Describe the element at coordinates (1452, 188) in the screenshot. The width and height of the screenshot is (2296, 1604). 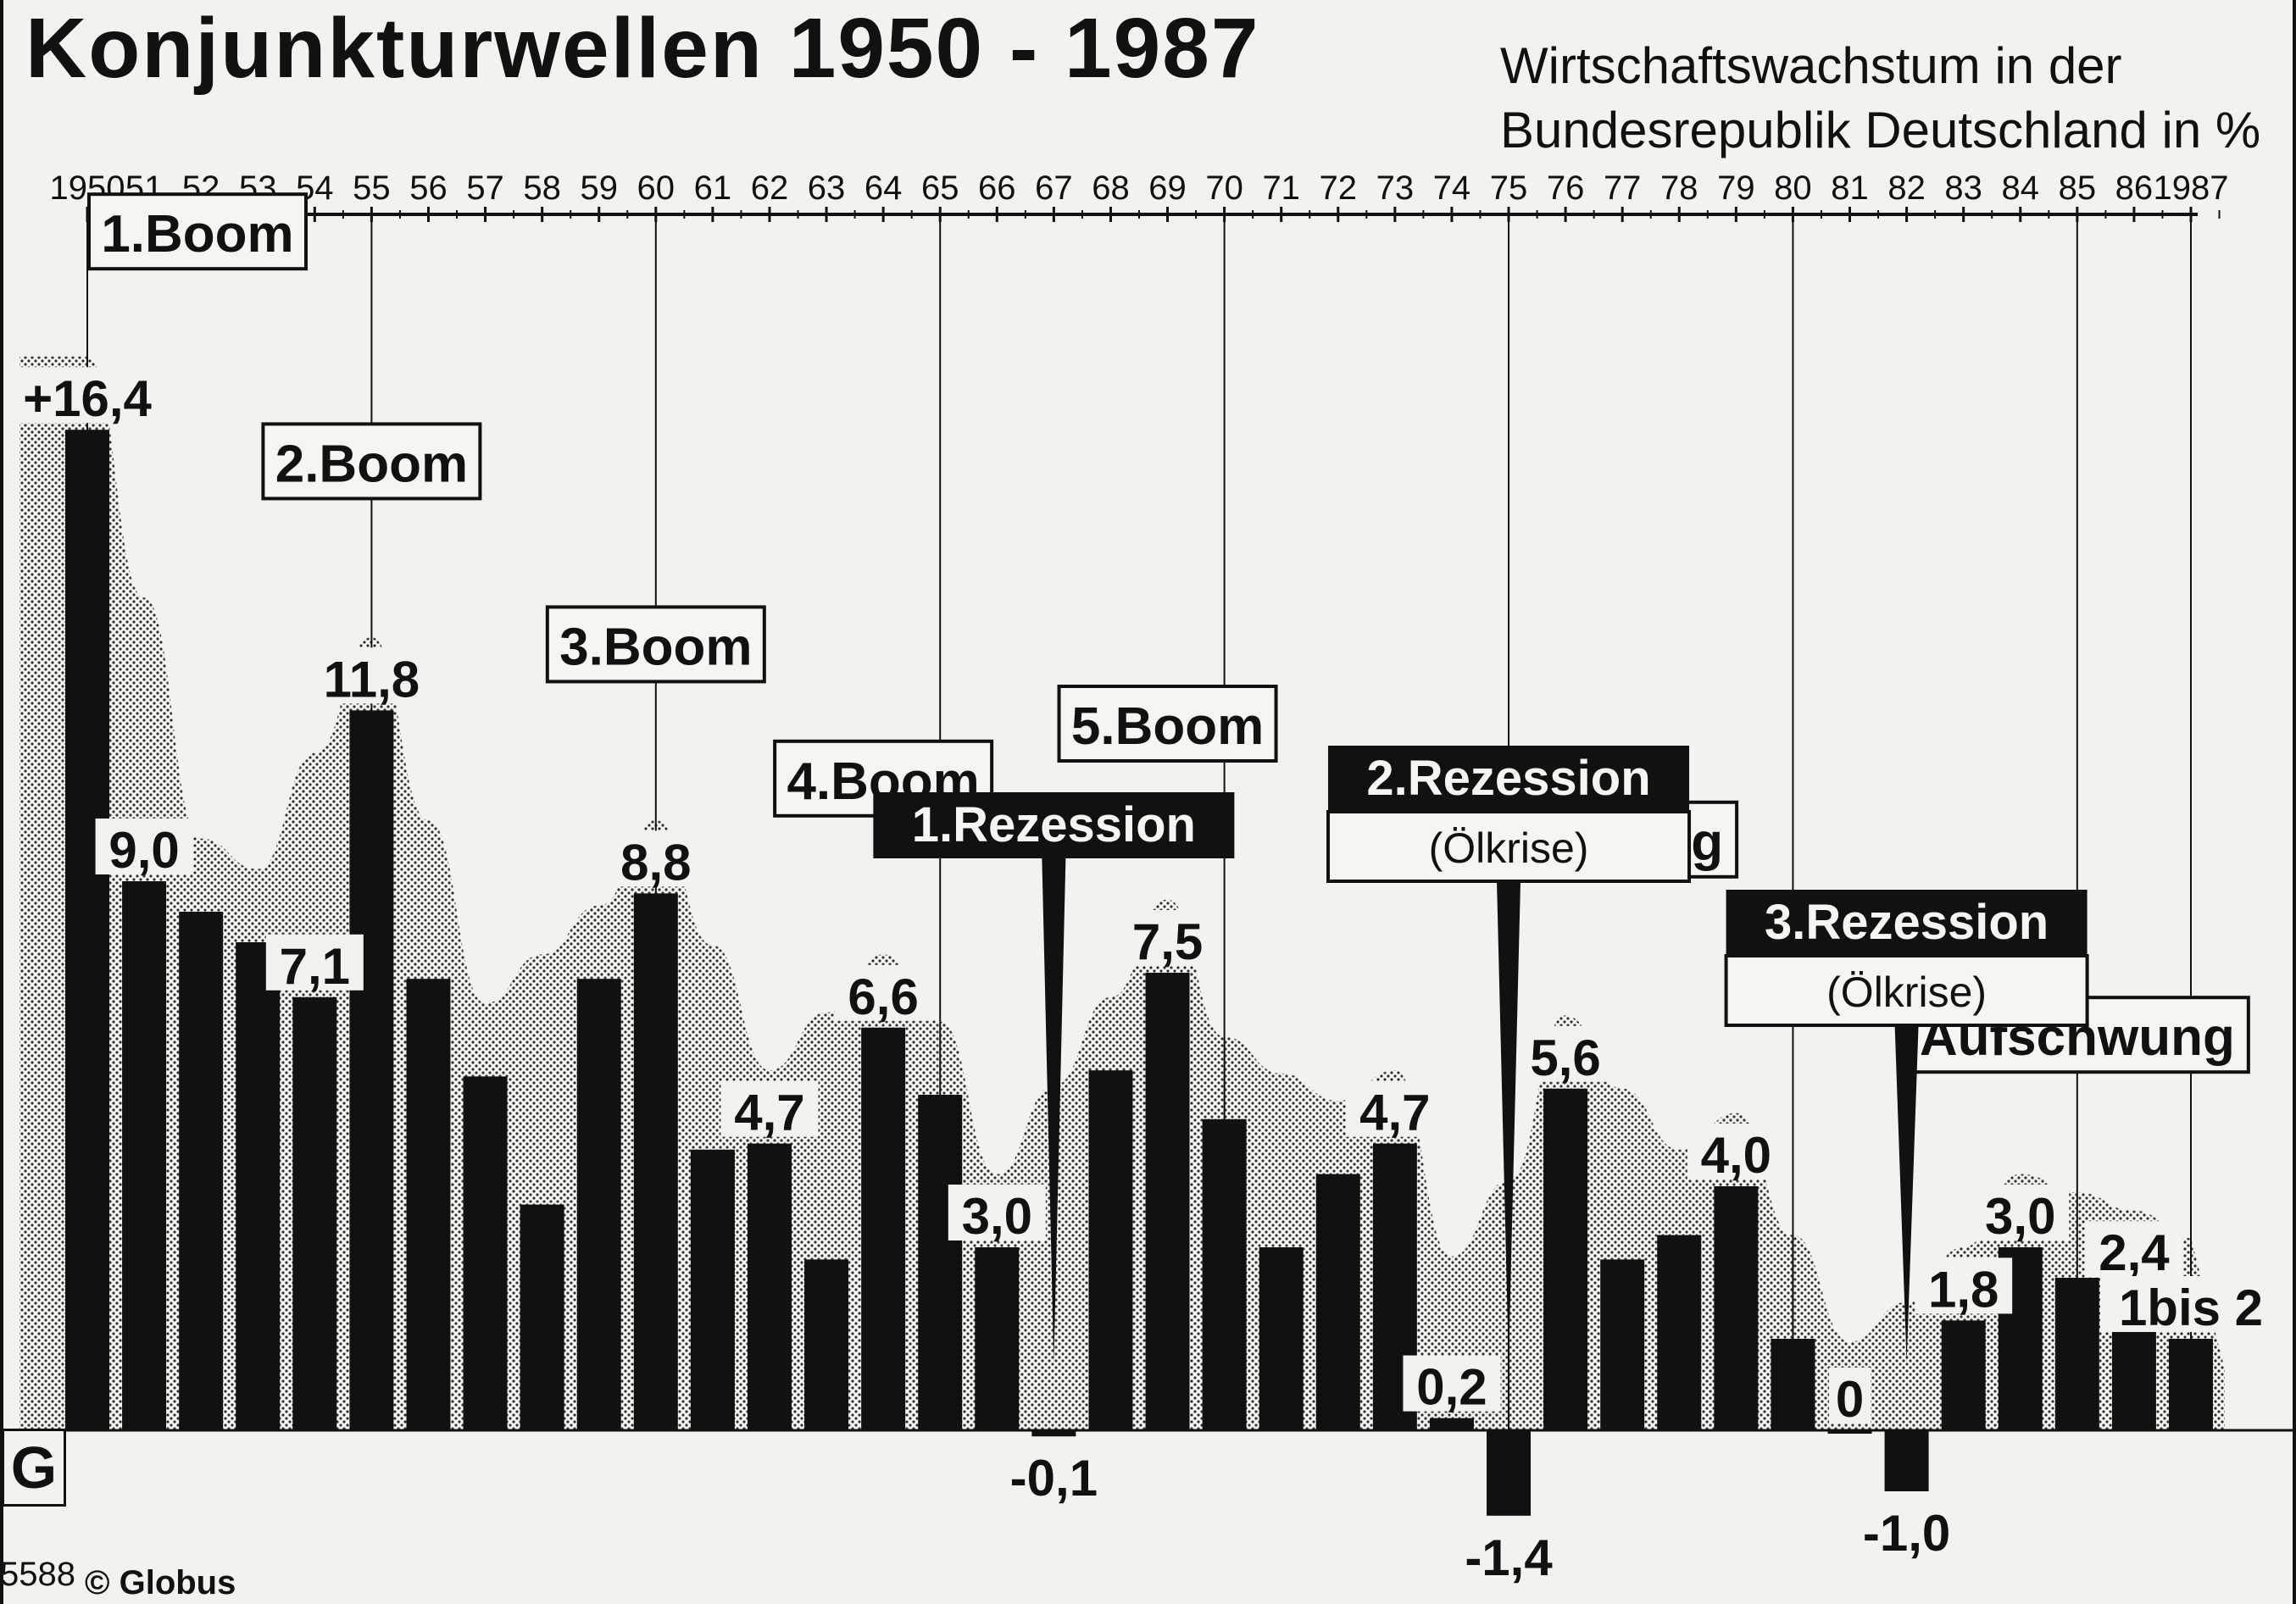
I see `year-tick-label: 74` at that location.